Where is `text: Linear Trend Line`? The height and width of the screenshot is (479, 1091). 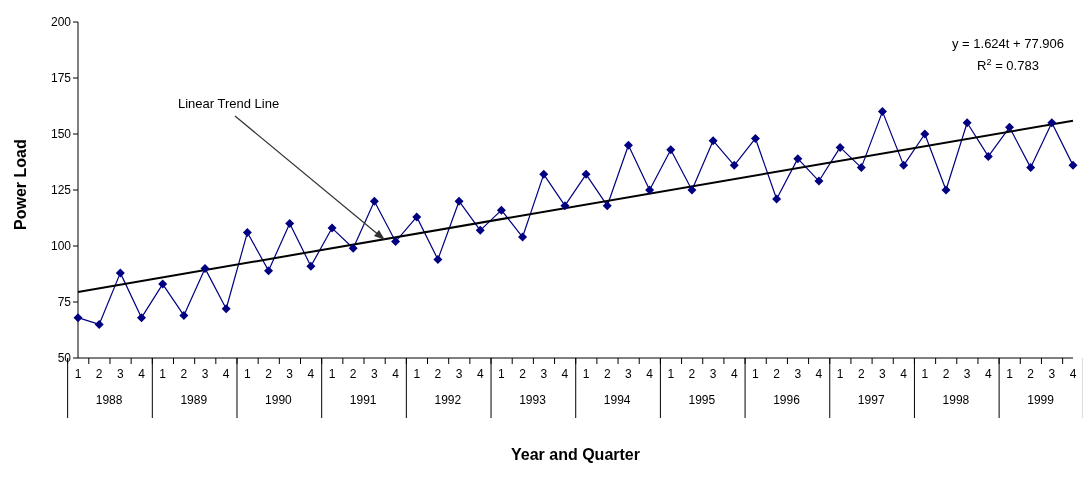
text: Linear Trend Line is located at coordinates (229, 103).